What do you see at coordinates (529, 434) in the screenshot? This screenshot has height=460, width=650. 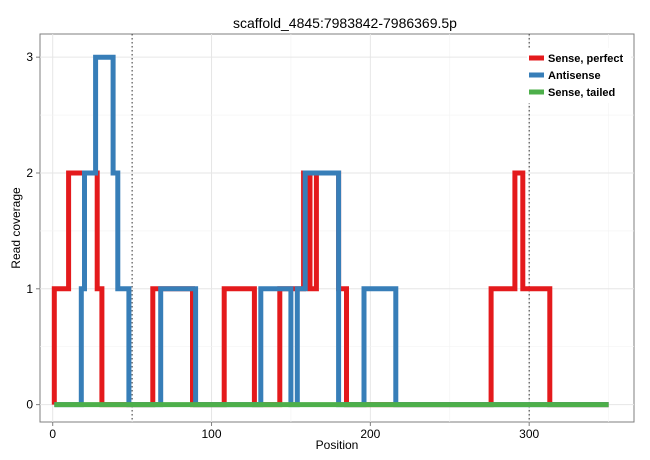 I see `x-tick-label: 300` at bounding box center [529, 434].